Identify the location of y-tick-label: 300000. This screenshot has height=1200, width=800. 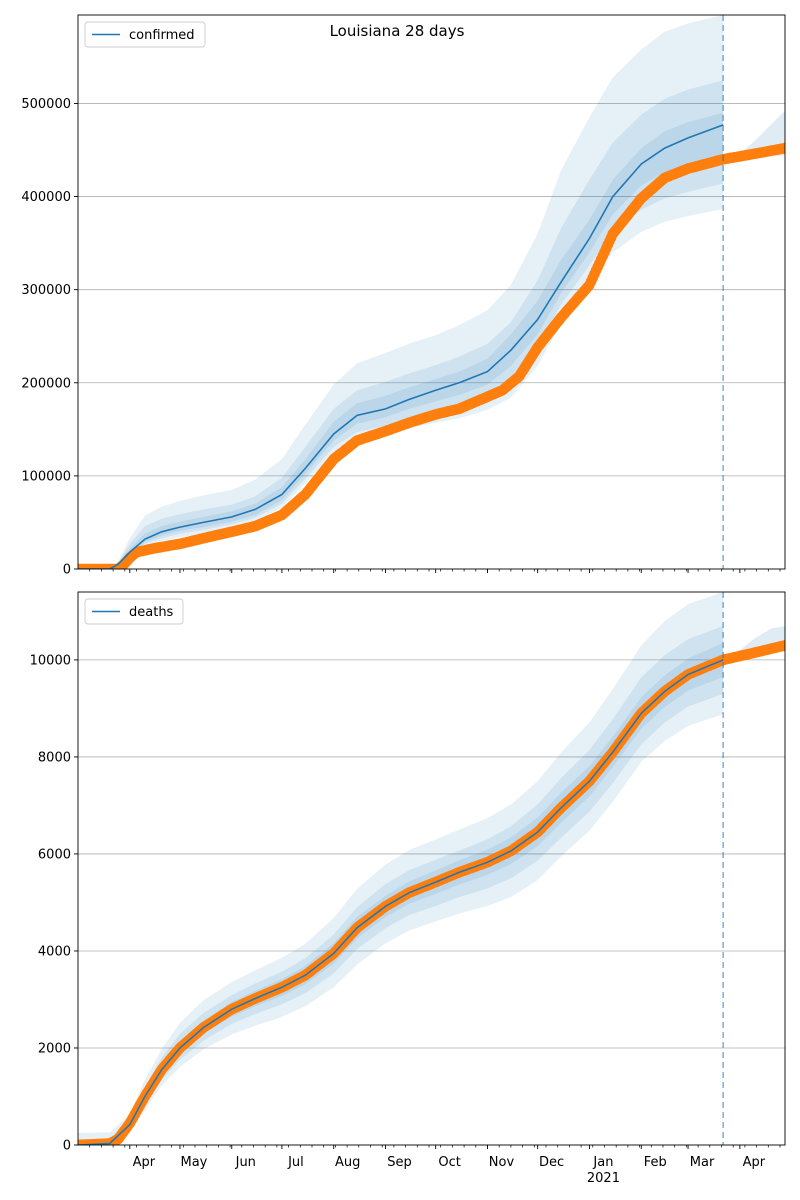
(46, 290).